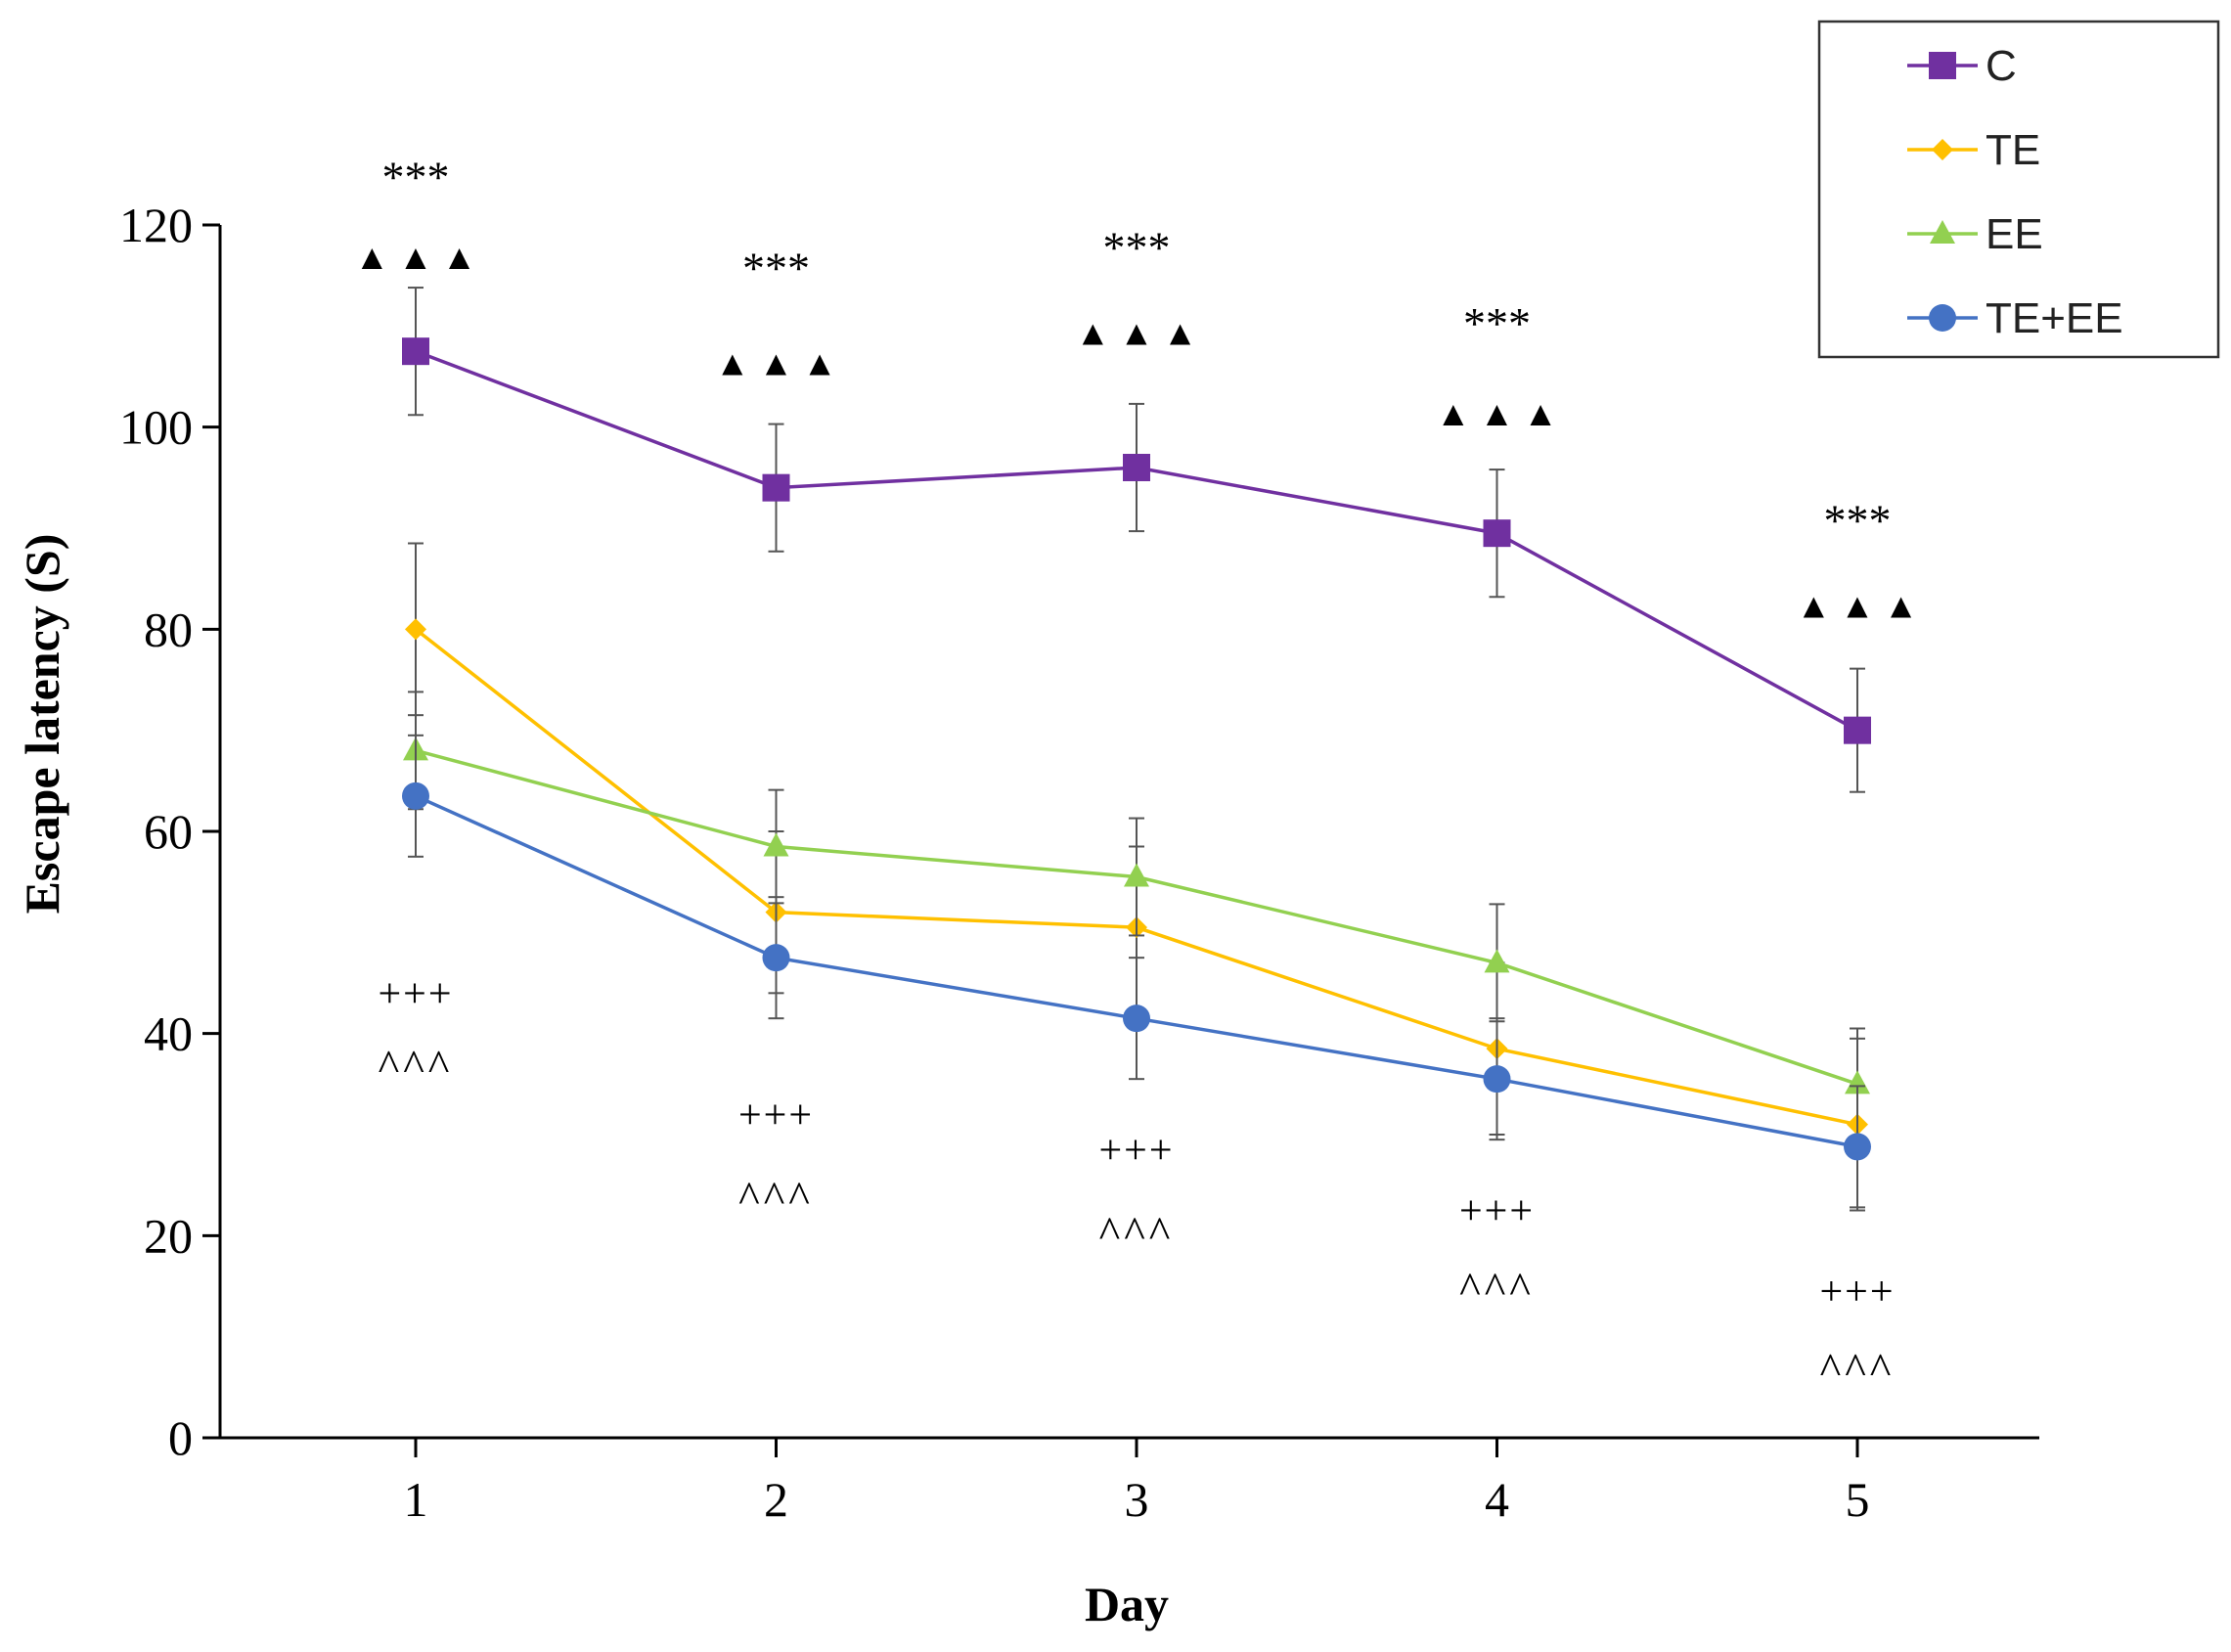 The width and height of the screenshot is (2231, 1652). I want to click on legend-item-te-ee: TE+EE, so click(2015, 318).